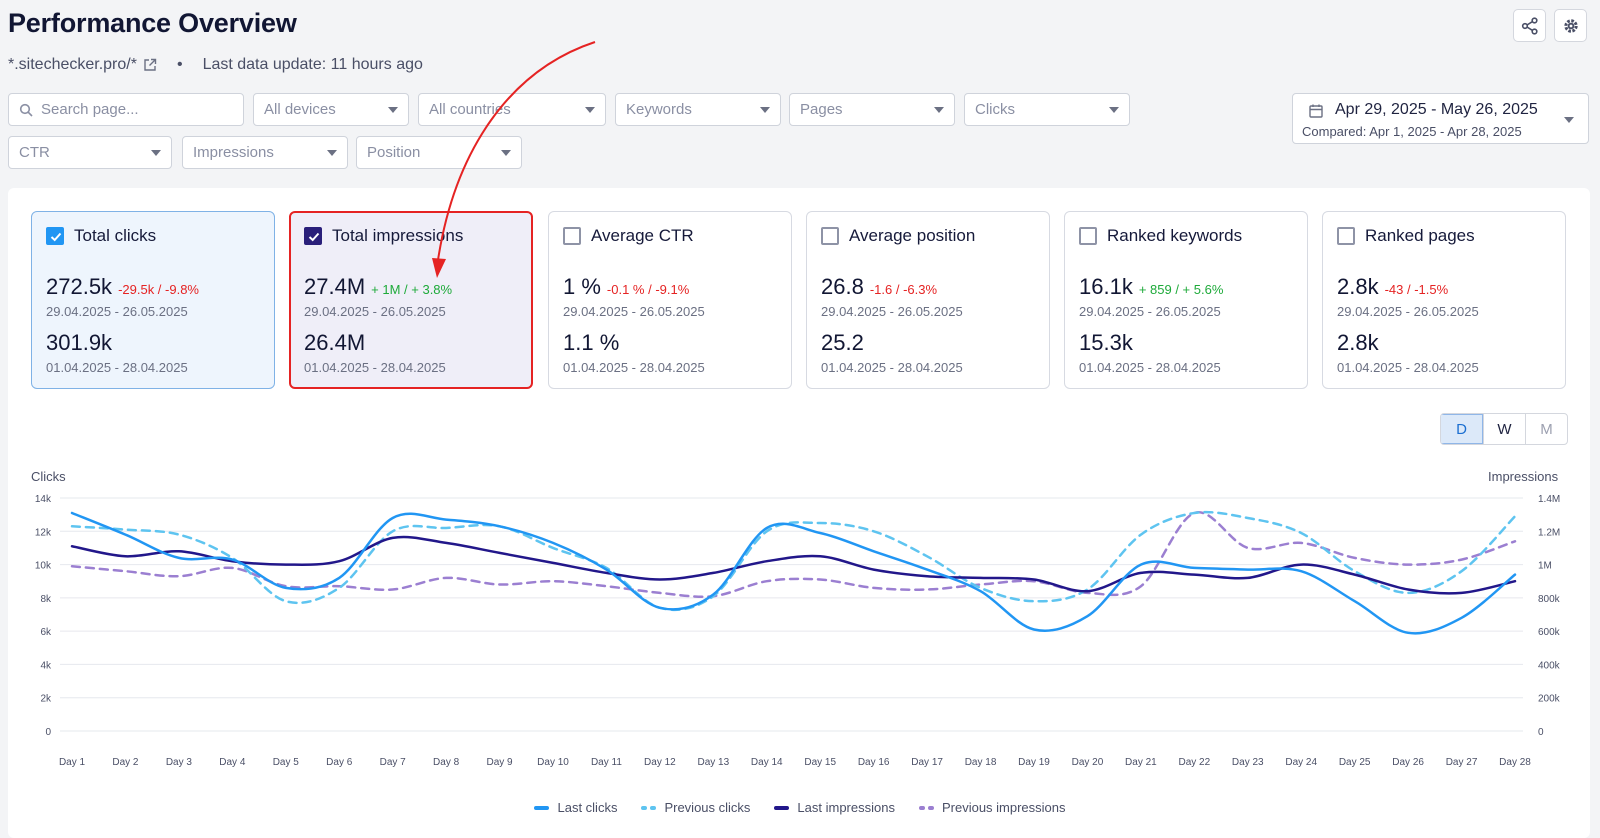  I want to click on ctr-select: CTR, so click(90, 152).